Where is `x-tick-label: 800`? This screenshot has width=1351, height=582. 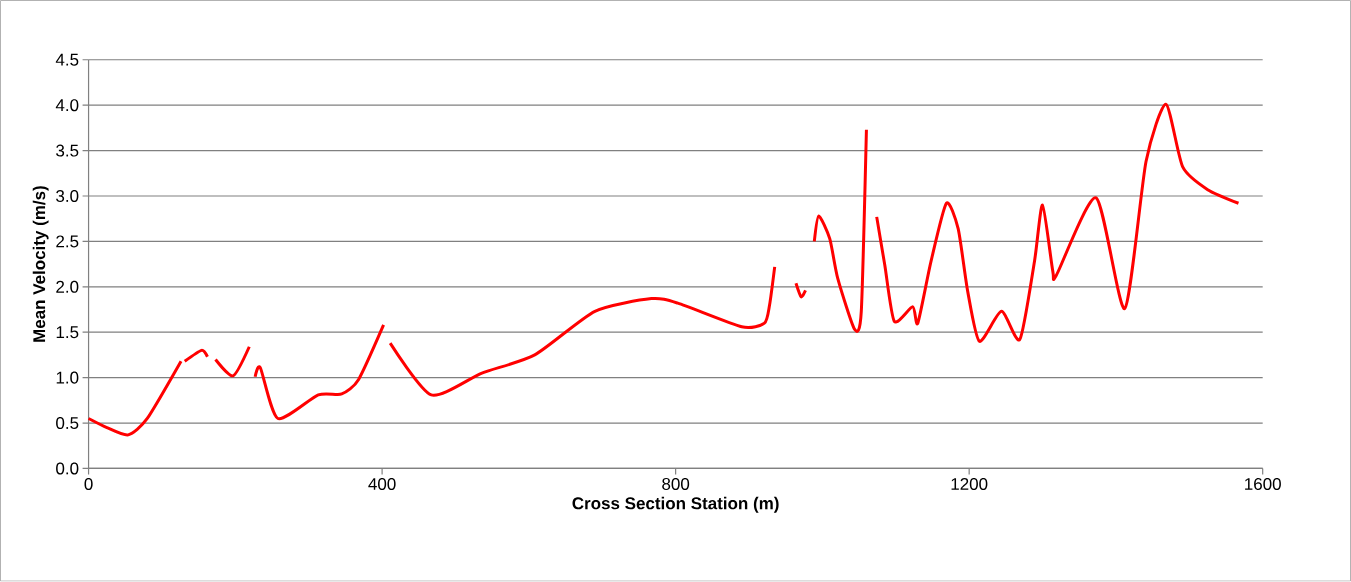
x-tick-label: 800 is located at coordinates (676, 484).